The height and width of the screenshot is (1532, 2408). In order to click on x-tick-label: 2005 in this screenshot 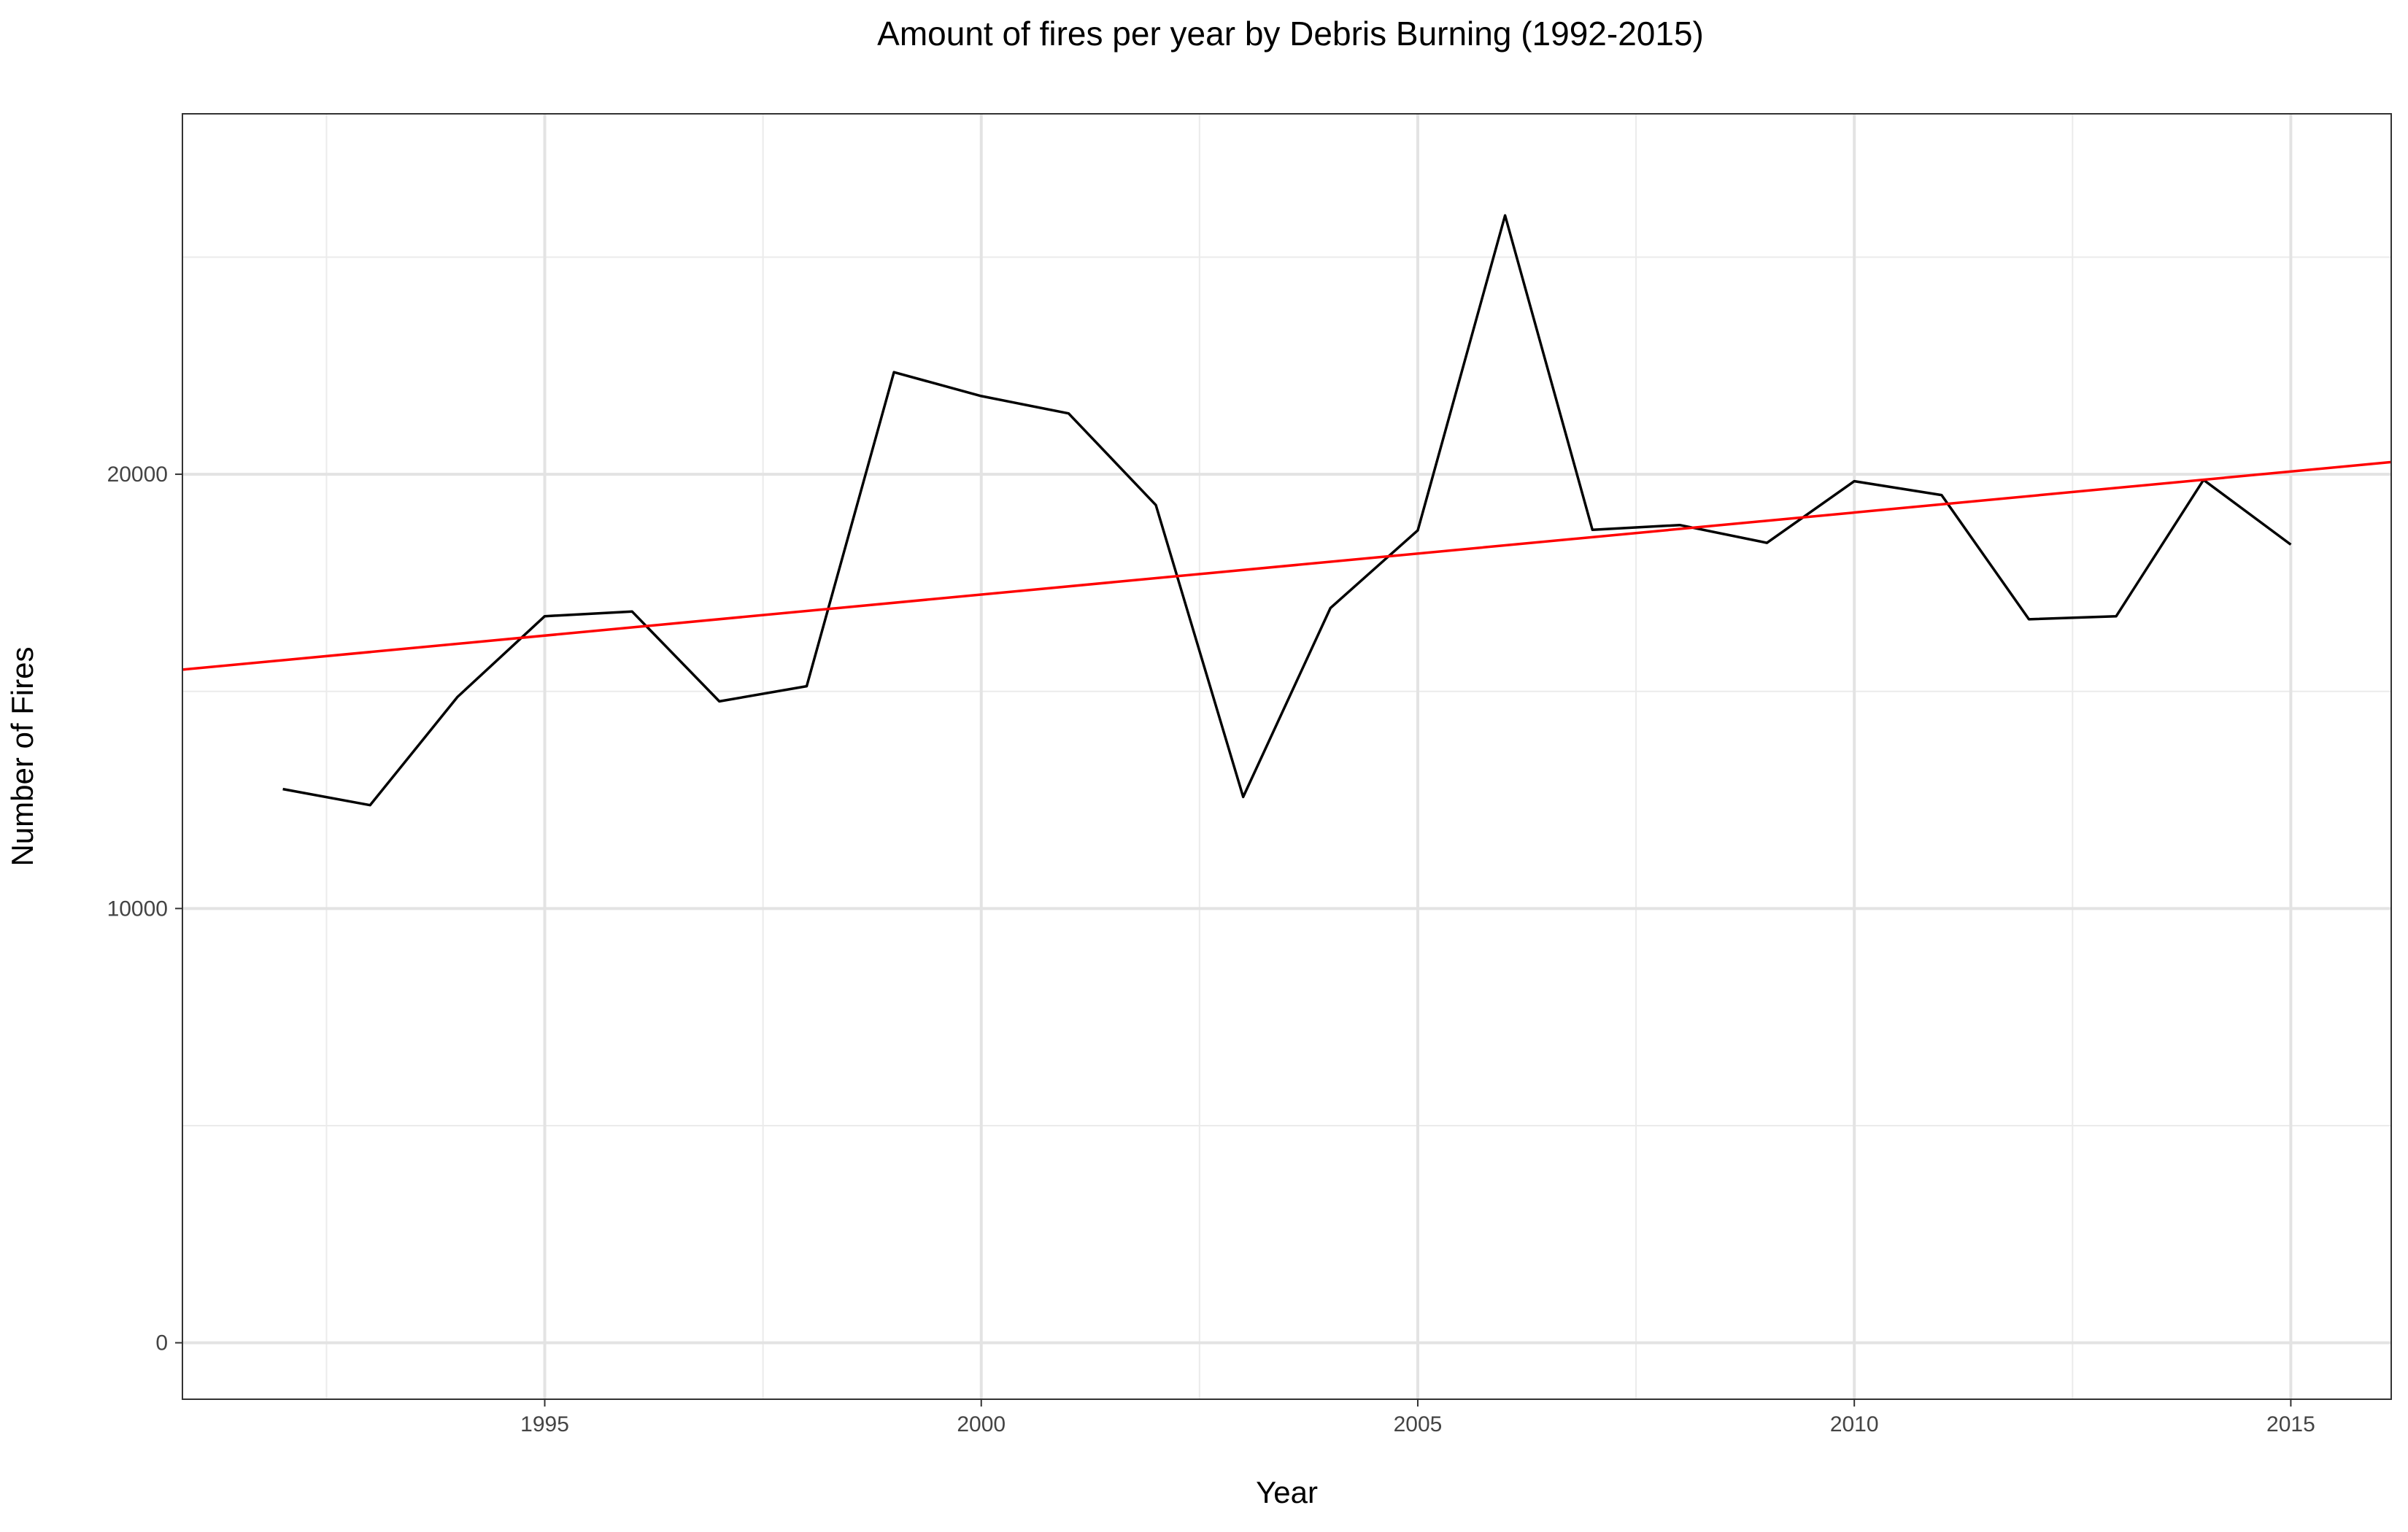, I will do `click(1418, 1424)`.